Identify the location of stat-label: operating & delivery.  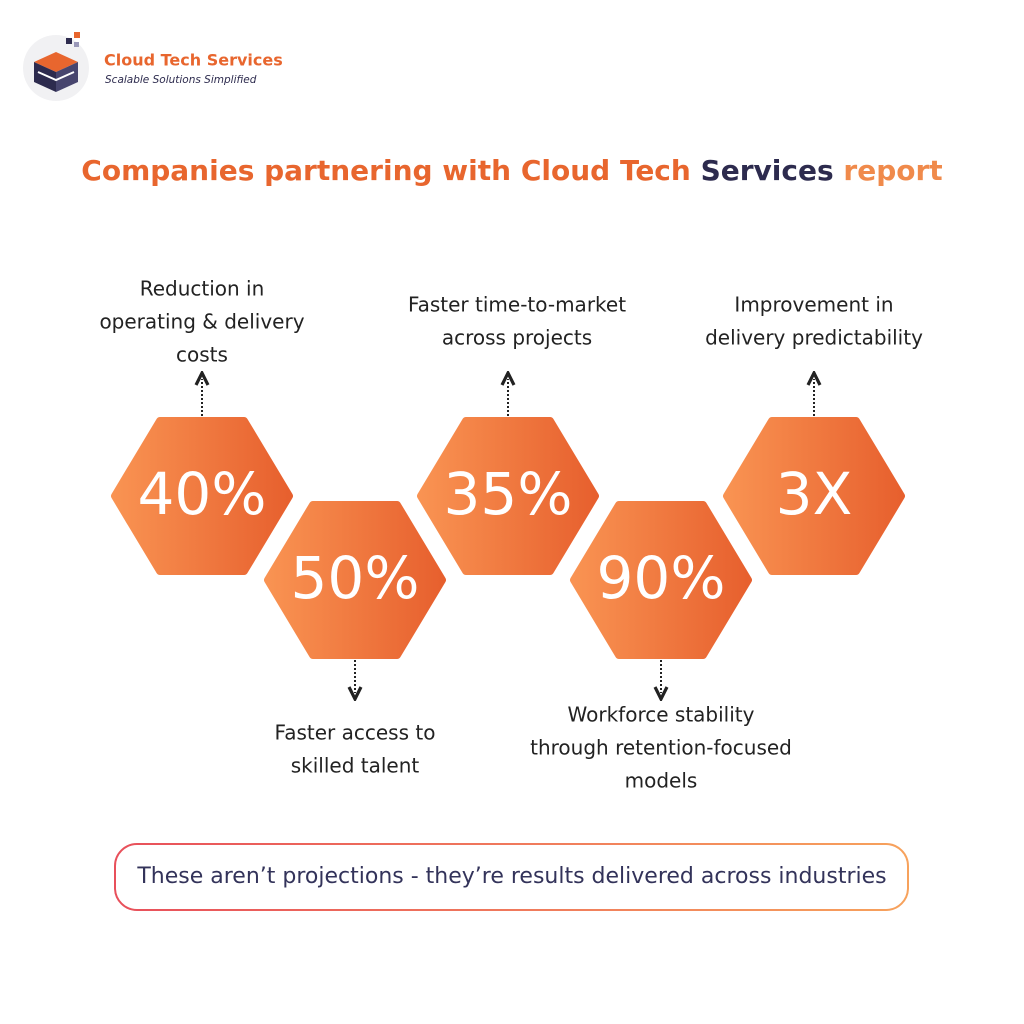
(201, 322).